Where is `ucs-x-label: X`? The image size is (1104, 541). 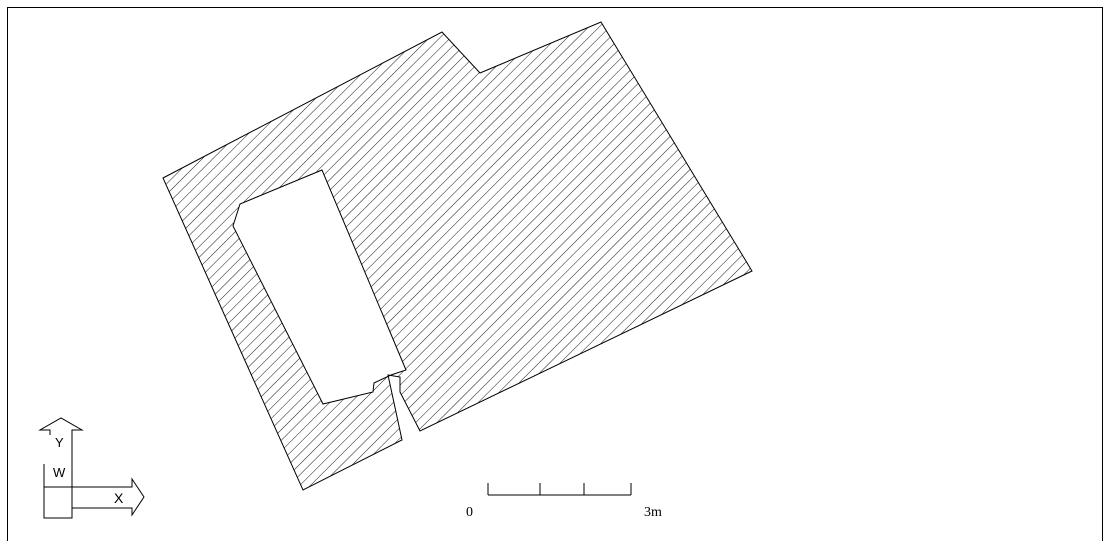
ucs-x-label: X is located at coordinates (119, 498).